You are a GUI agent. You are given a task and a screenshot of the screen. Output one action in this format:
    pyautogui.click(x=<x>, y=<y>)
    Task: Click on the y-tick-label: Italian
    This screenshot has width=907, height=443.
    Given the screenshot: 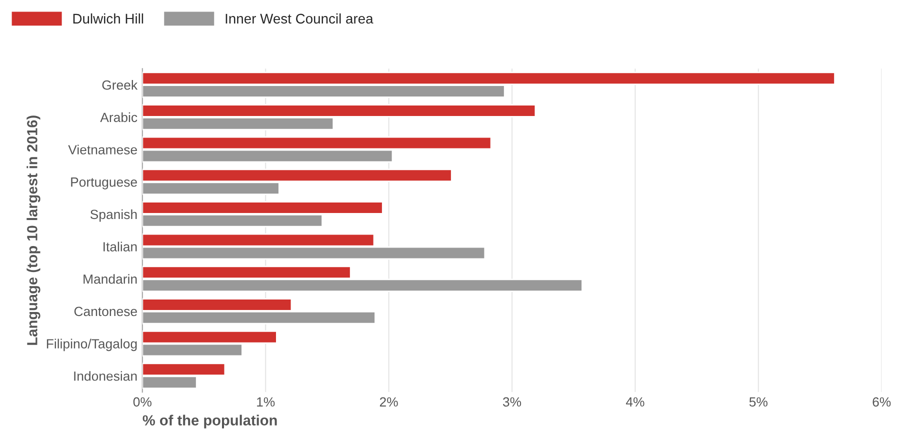 What is the action you would take?
    pyautogui.click(x=120, y=247)
    